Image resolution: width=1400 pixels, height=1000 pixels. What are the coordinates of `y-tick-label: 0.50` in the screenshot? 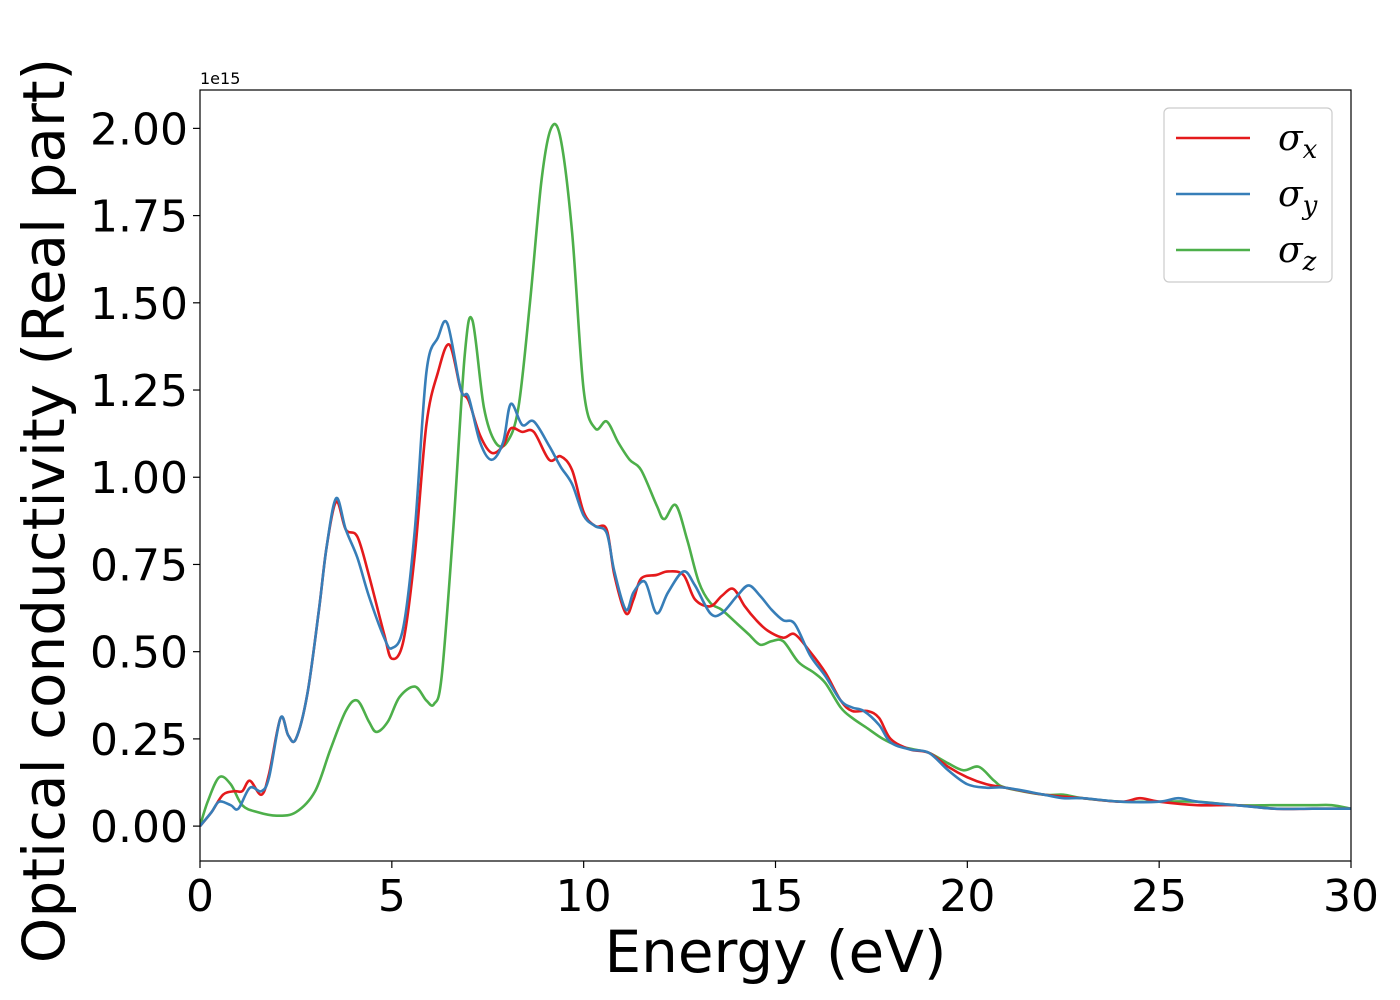 It's located at (139, 653).